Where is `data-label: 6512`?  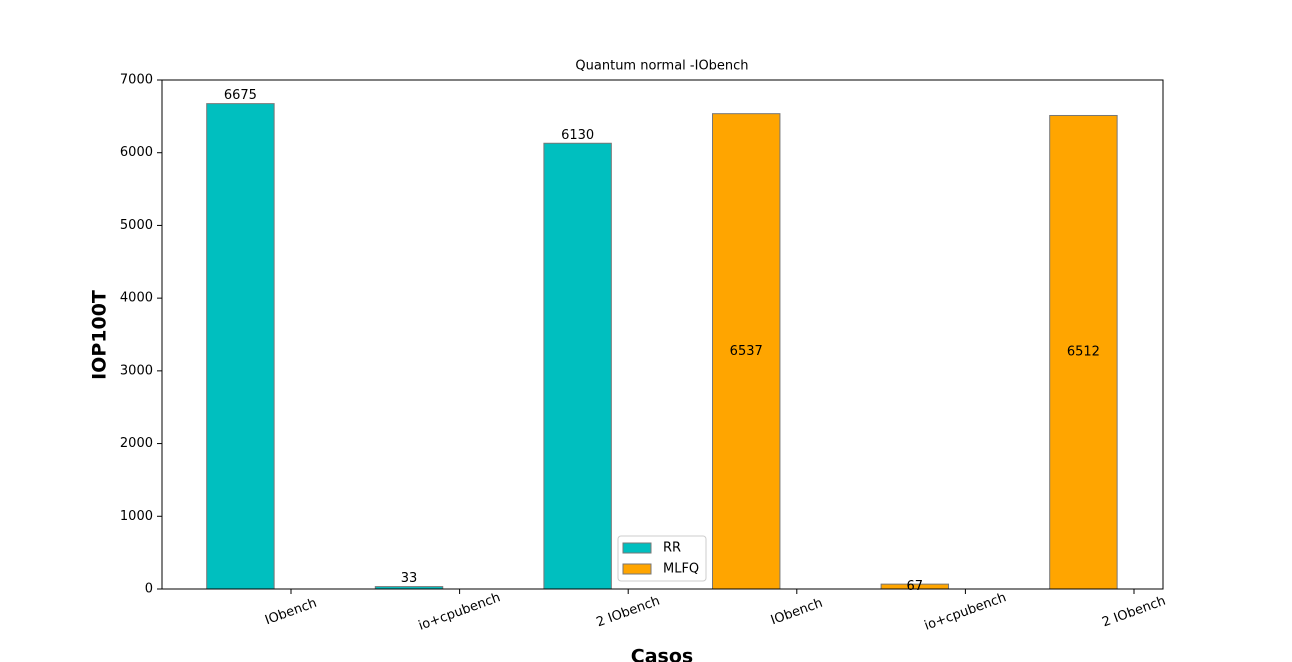
data-label: 6512 is located at coordinates (1083, 352).